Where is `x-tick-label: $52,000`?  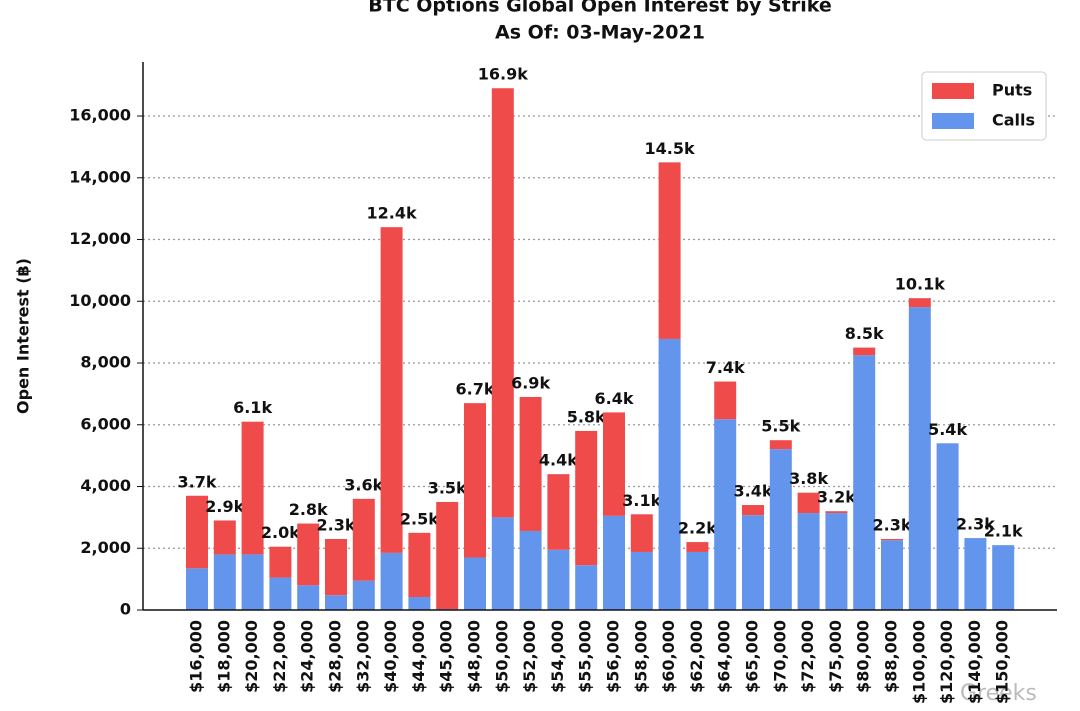 x-tick-label: $52,000 is located at coordinates (529, 656).